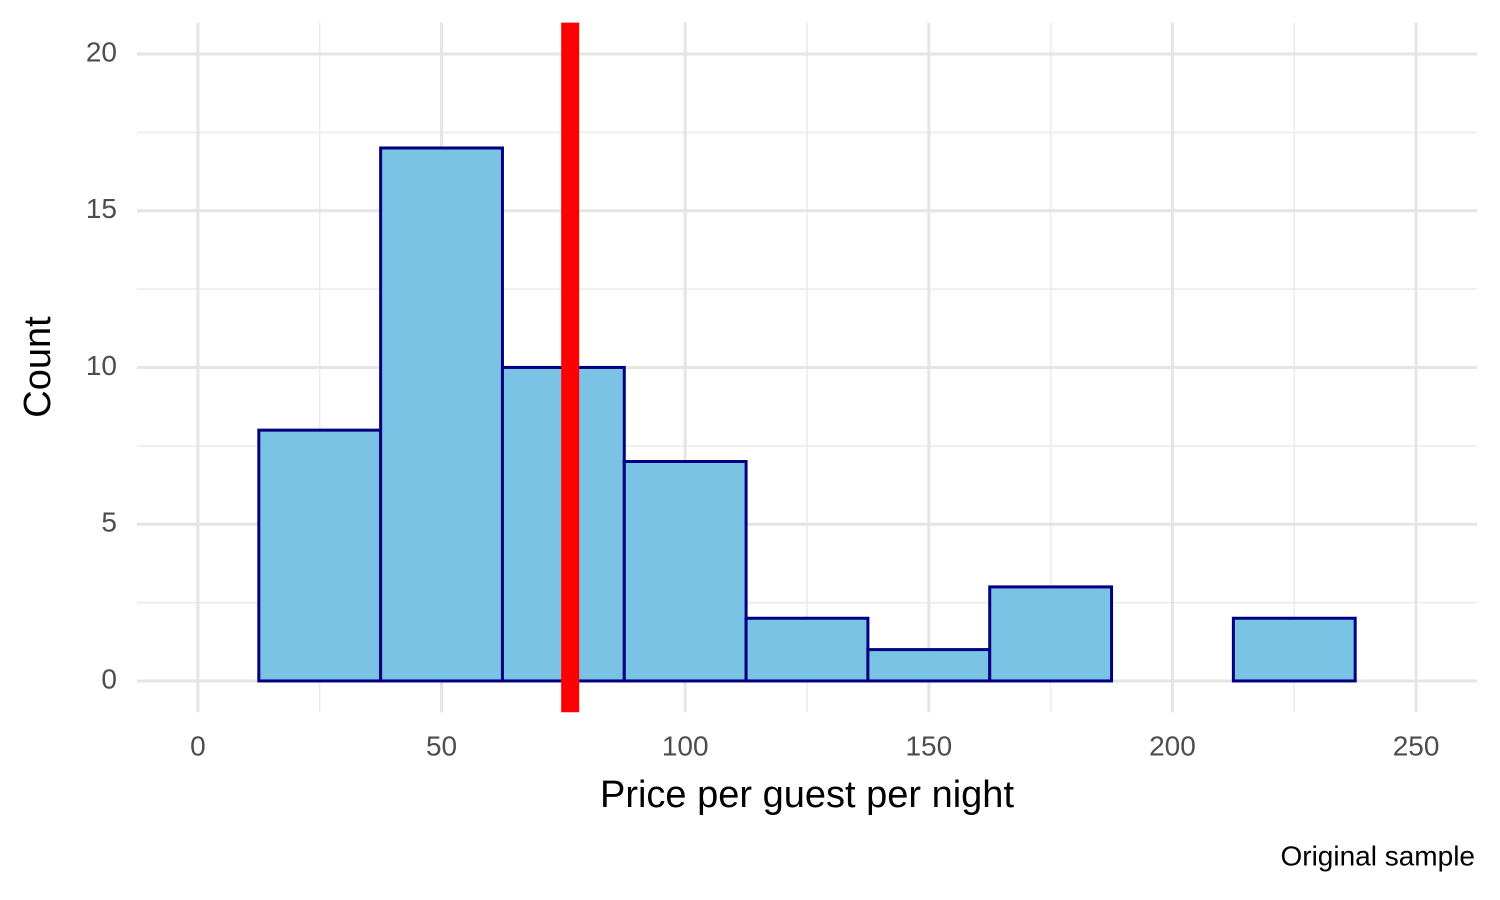  What do you see at coordinates (101, 365) in the screenshot?
I see `y-tick-label: 10` at bounding box center [101, 365].